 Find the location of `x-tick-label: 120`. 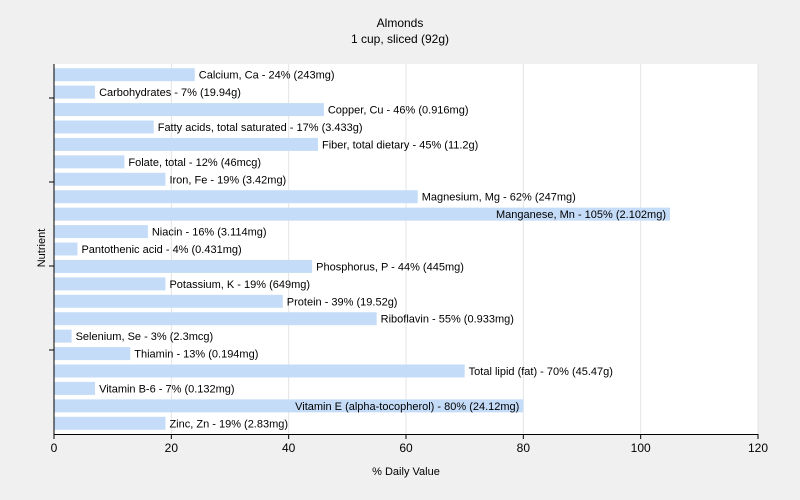

x-tick-label: 120 is located at coordinates (758, 448).